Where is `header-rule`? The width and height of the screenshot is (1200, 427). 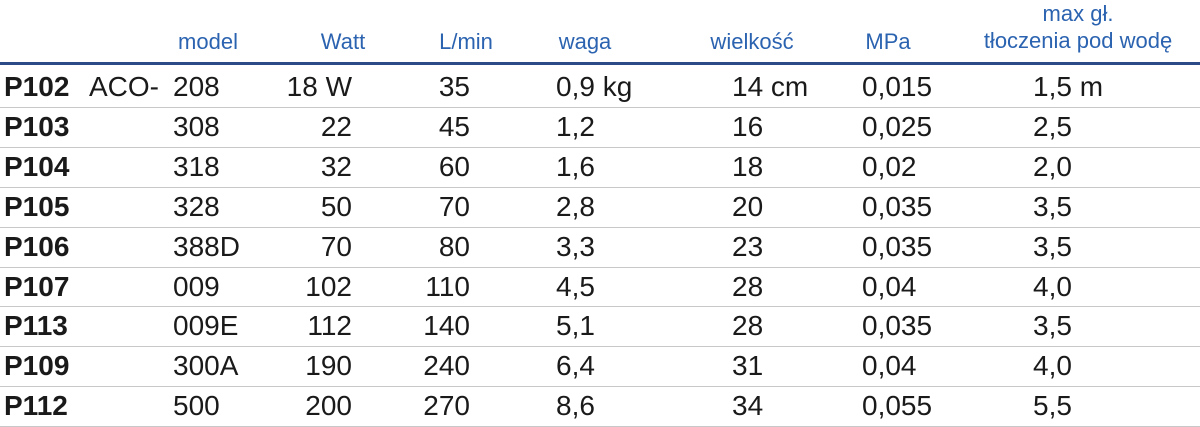 header-rule is located at coordinates (600, 63).